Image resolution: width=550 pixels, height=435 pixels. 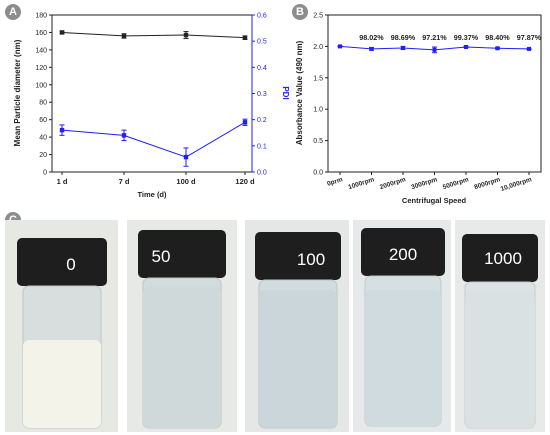 What do you see at coordinates (488, 183) in the screenshot?
I see `chart-b-x-tick-label: 8000rpm` at bounding box center [488, 183].